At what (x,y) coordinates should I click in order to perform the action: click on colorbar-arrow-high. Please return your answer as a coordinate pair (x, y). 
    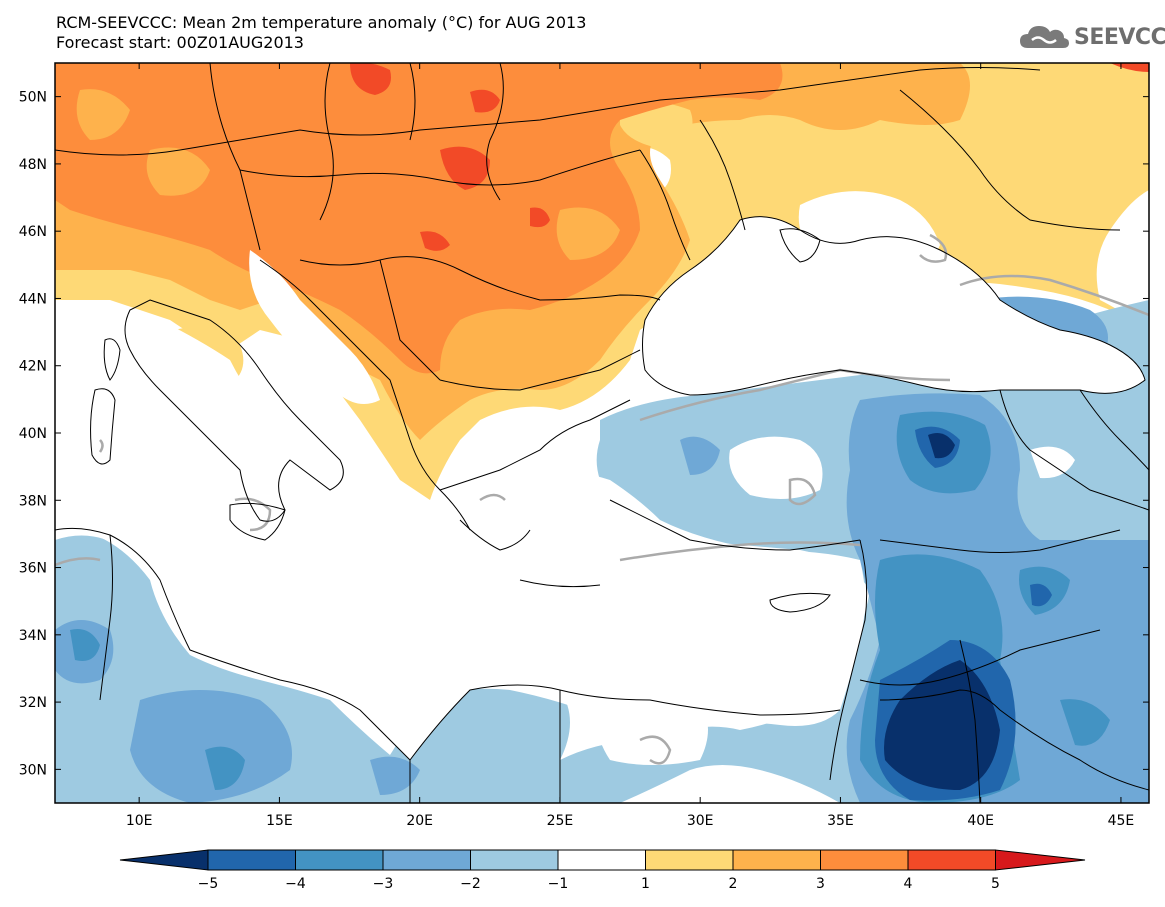
    Looking at the image, I should click on (1040, 860).